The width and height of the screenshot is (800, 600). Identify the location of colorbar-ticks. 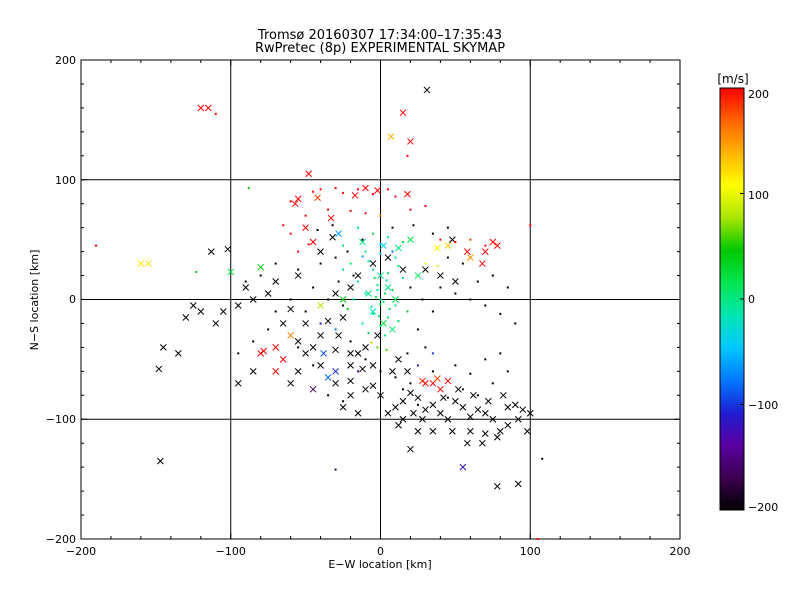
(742, 299).